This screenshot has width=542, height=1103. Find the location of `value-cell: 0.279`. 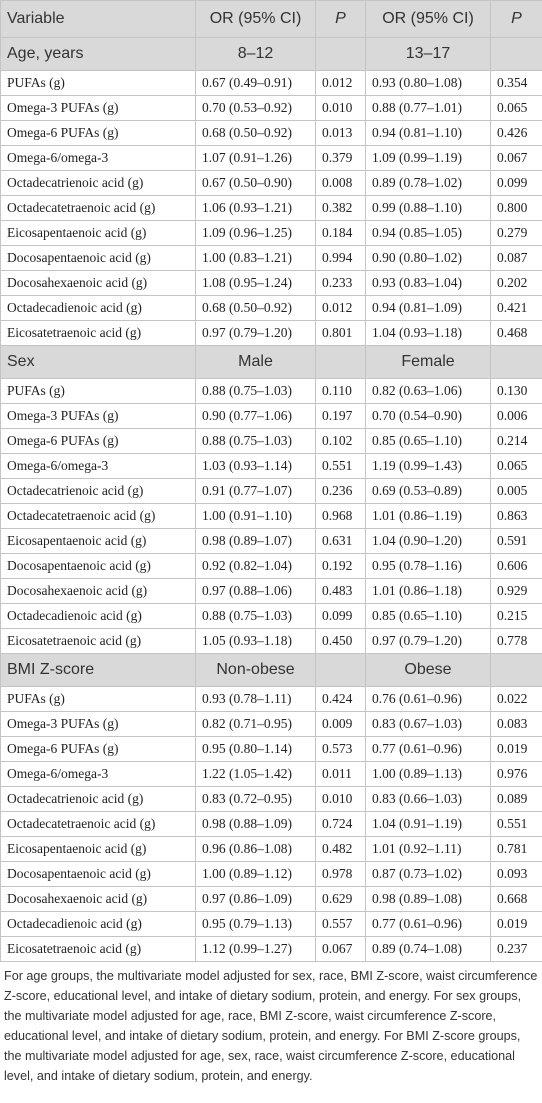

value-cell: 0.279 is located at coordinates (516, 233).